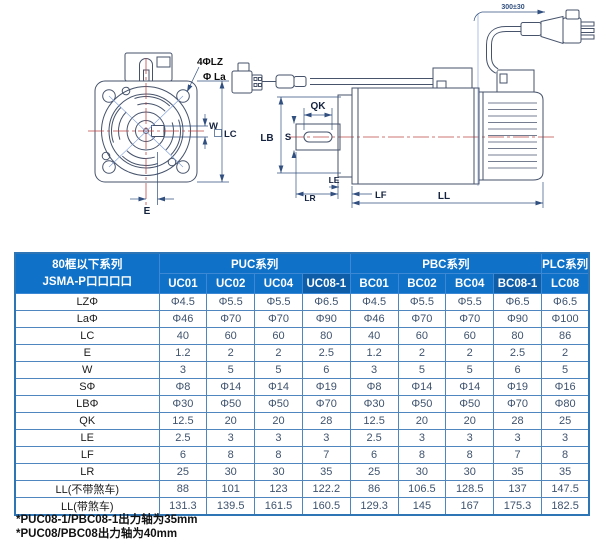  What do you see at coordinates (87, 353) in the screenshot?
I see `row-label: E` at bounding box center [87, 353].